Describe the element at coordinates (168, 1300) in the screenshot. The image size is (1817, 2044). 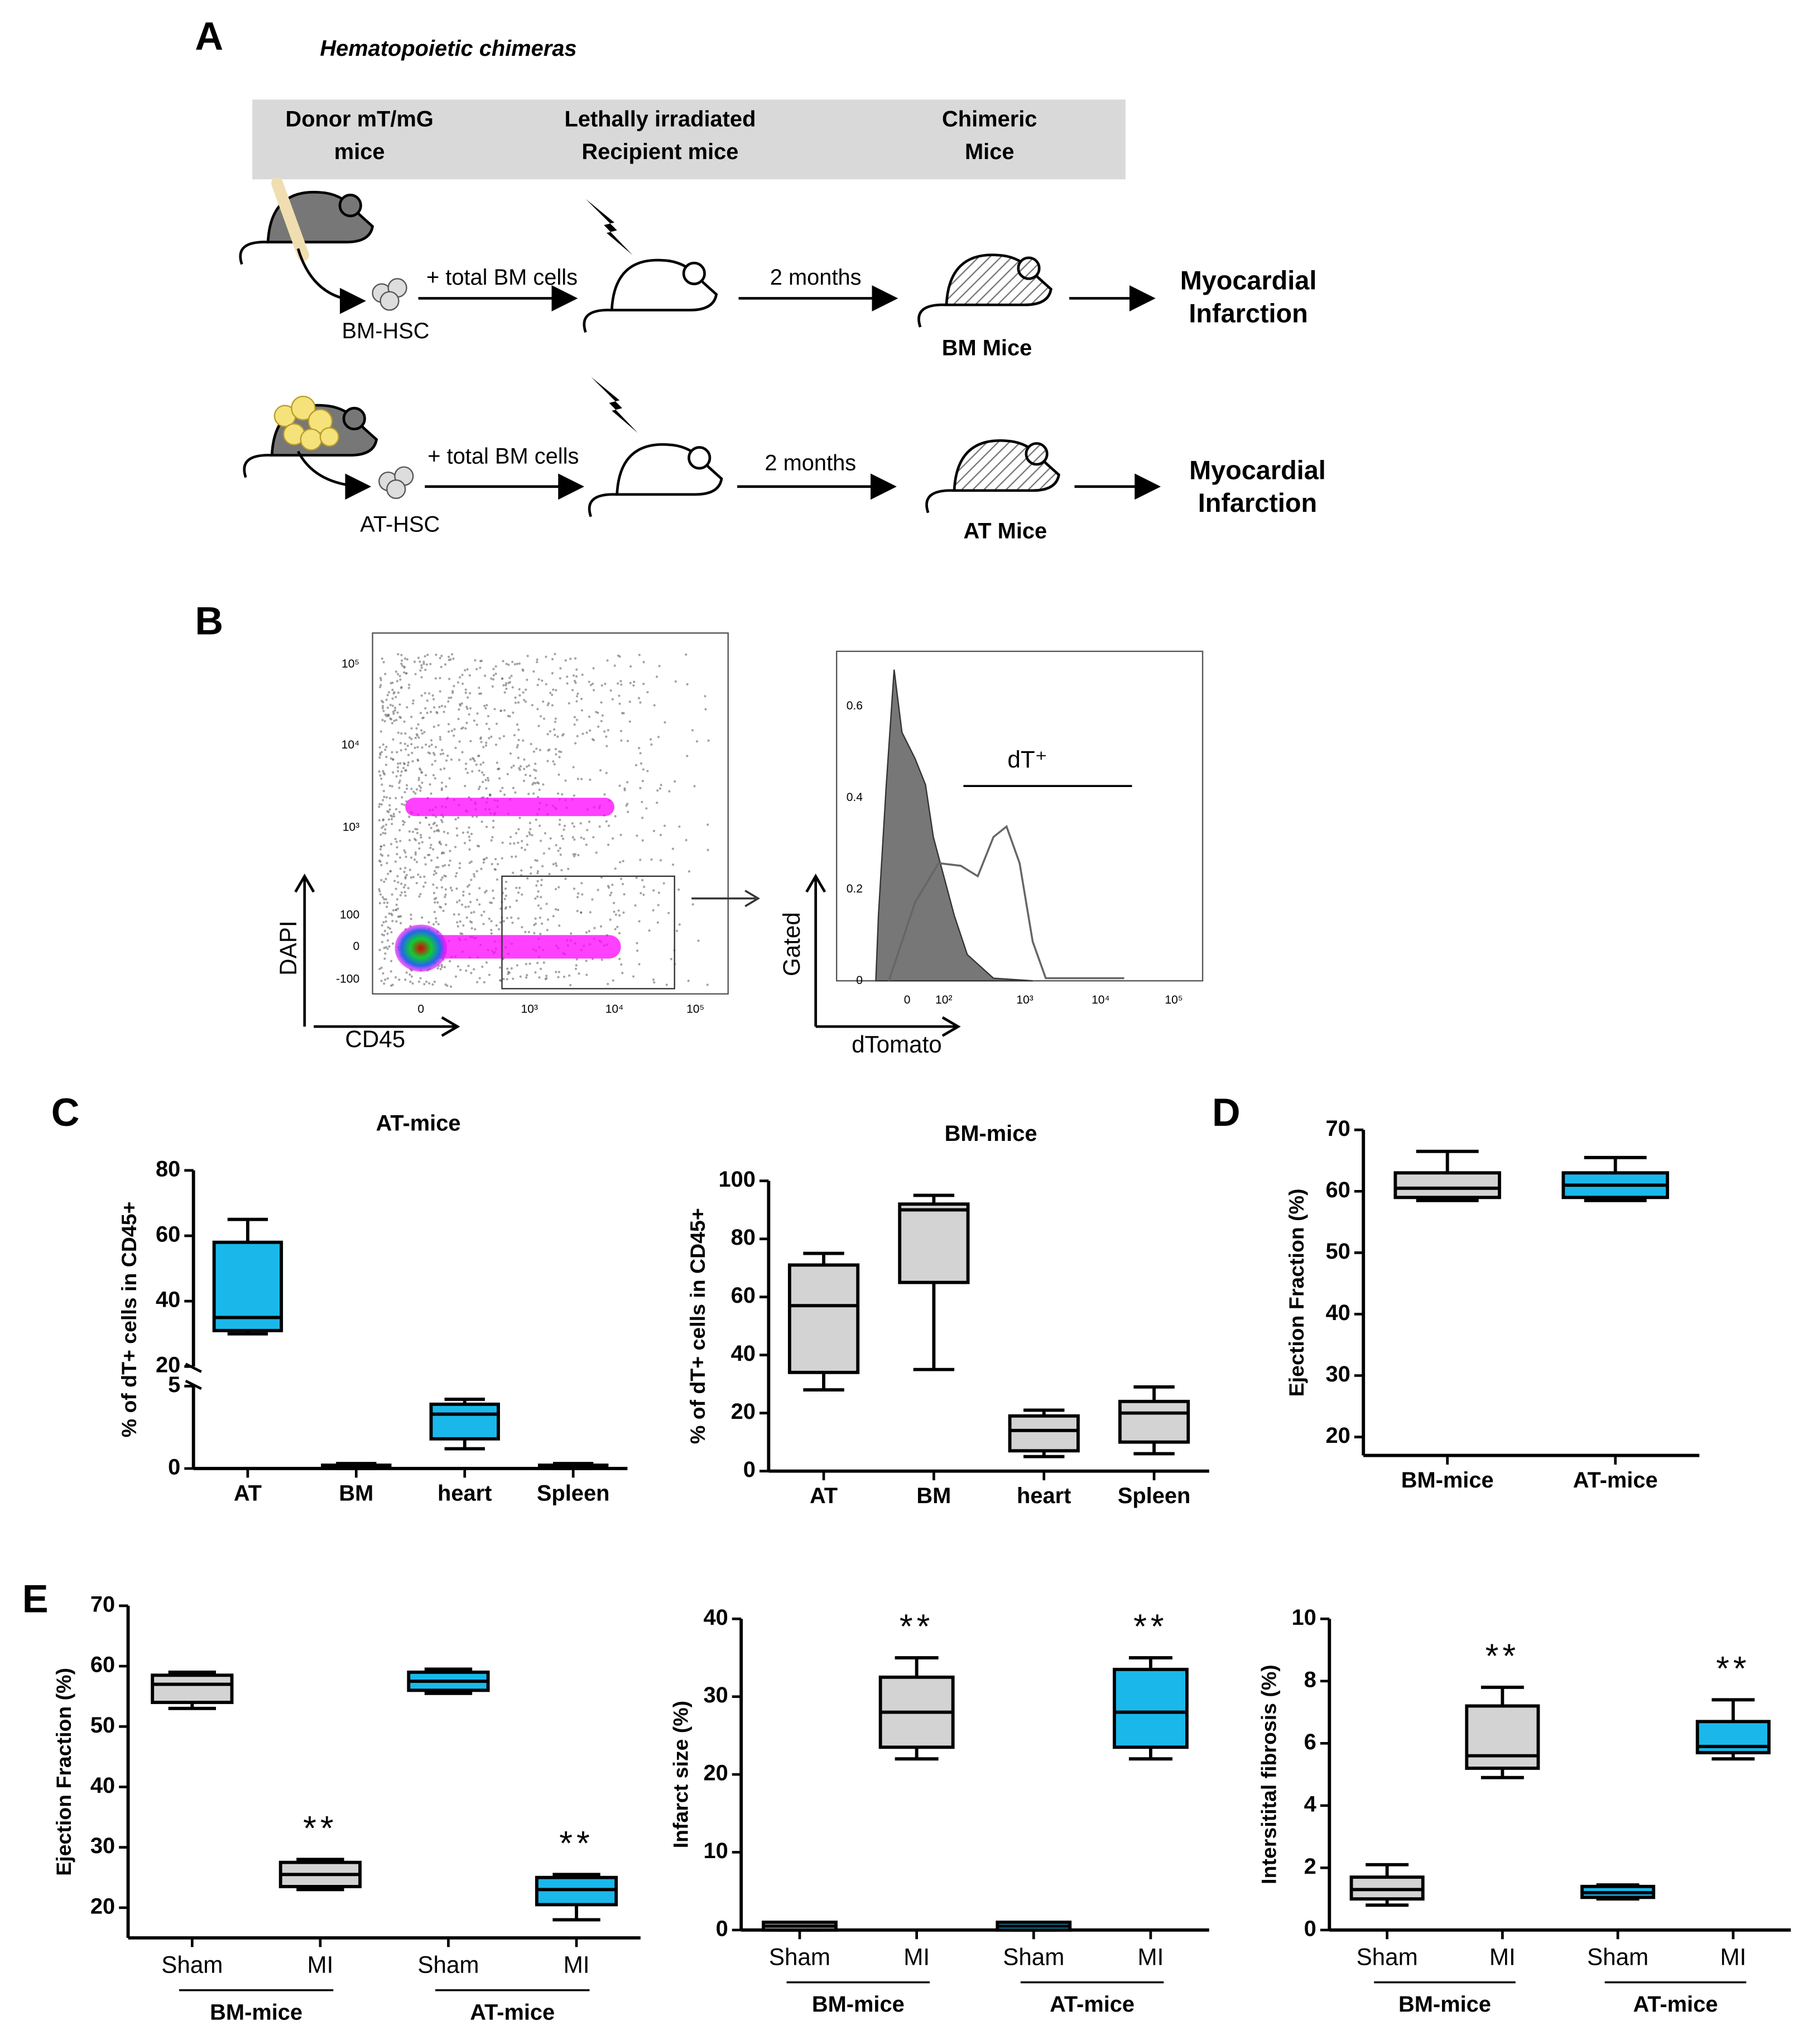
I see `y-tick-label: 40` at that location.